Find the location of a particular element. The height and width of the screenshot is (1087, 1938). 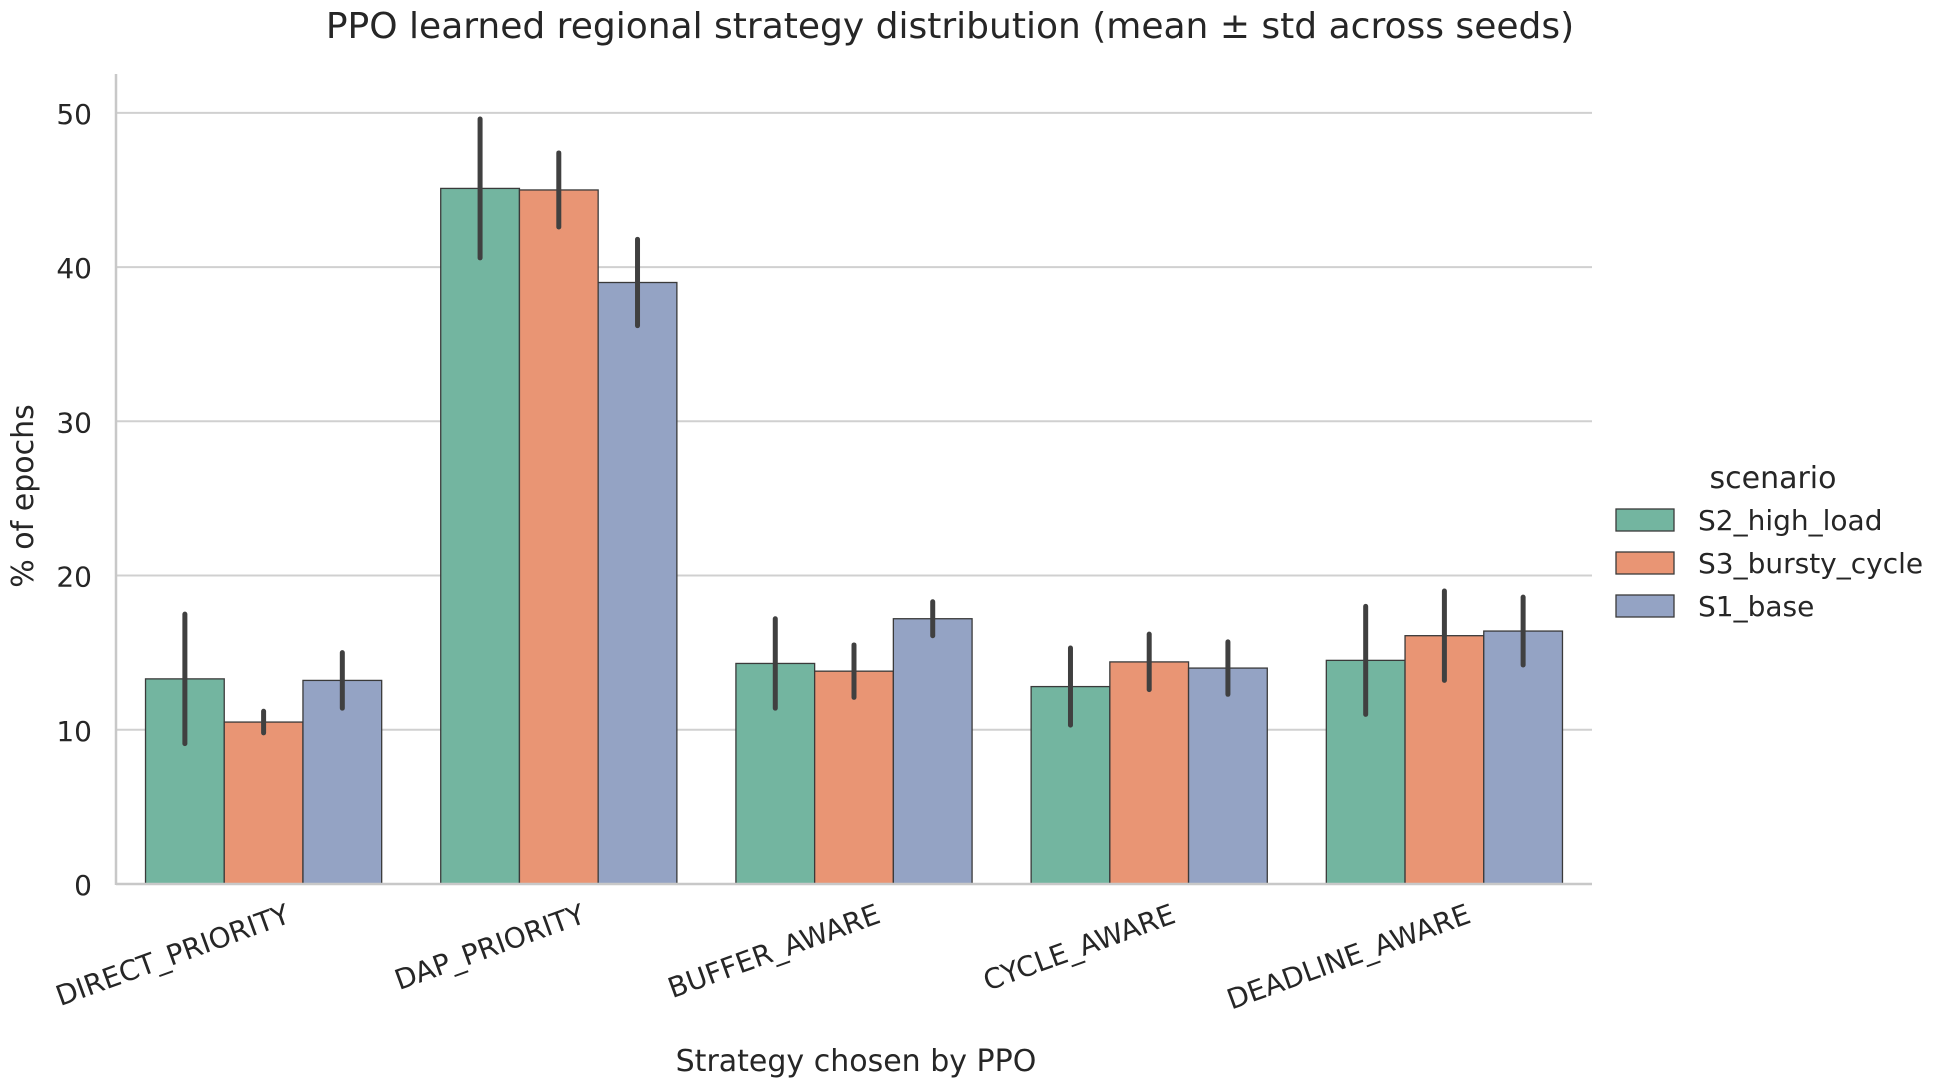

bar-S1_base-DAP_PRIORITY is located at coordinates (637, 583).